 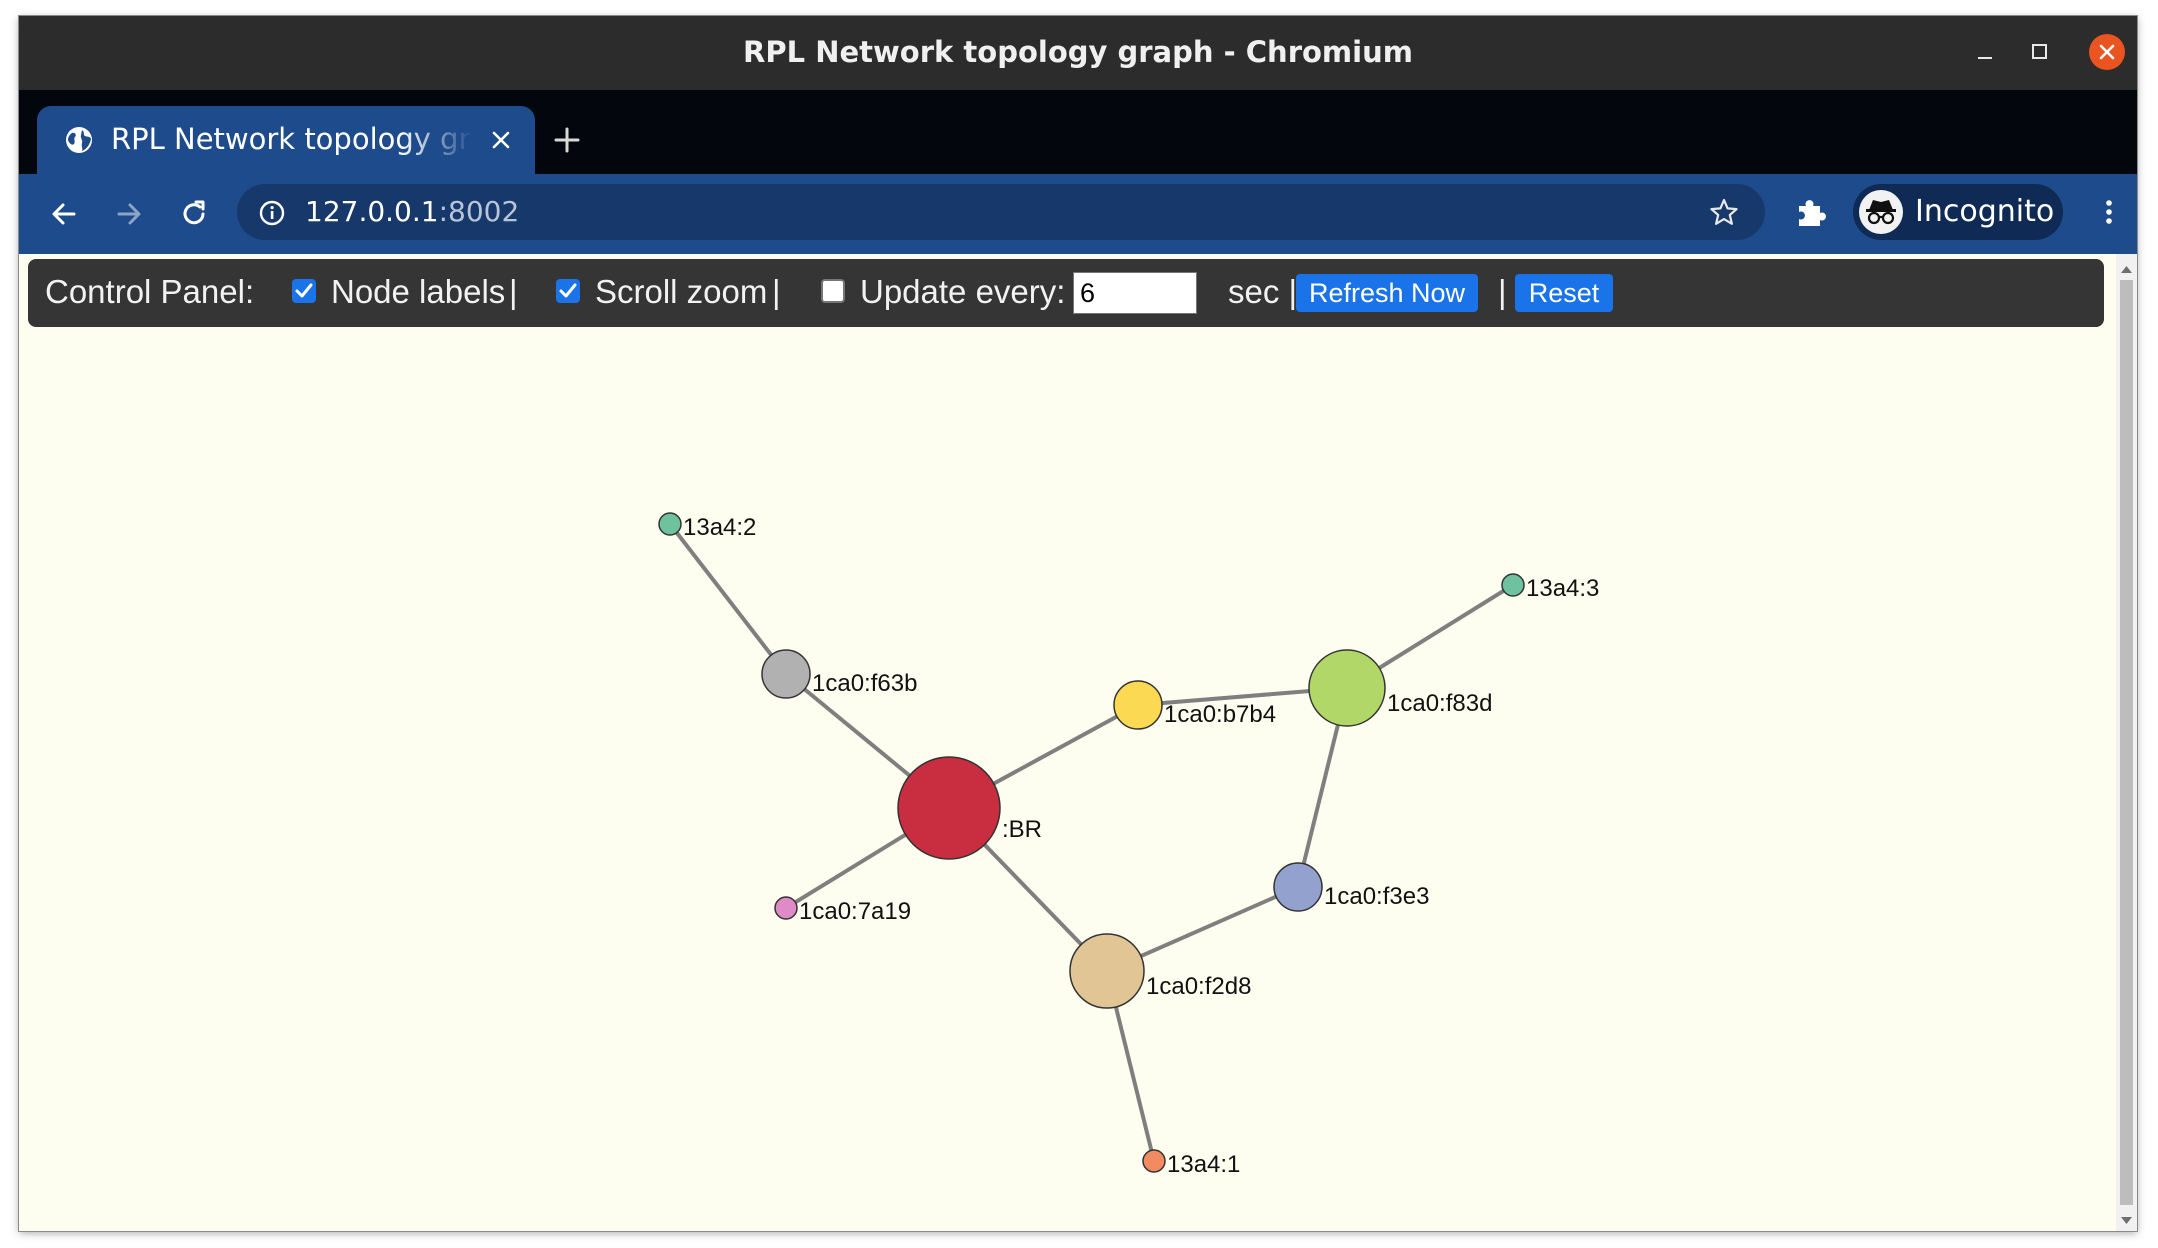 What do you see at coordinates (1724, 213) in the screenshot?
I see `star-icon` at bounding box center [1724, 213].